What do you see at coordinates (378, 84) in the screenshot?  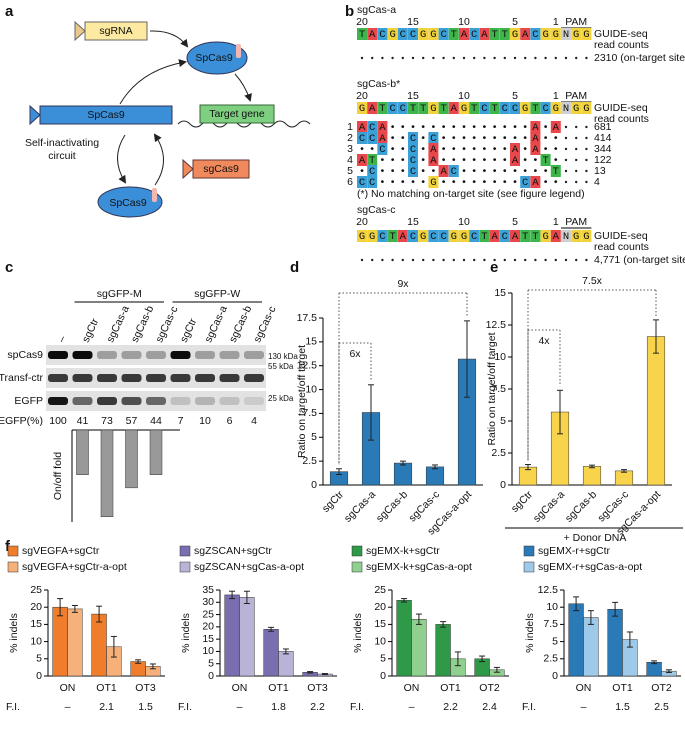 I see `guide-name: sgCas-b*` at bounding box center [378, 84].